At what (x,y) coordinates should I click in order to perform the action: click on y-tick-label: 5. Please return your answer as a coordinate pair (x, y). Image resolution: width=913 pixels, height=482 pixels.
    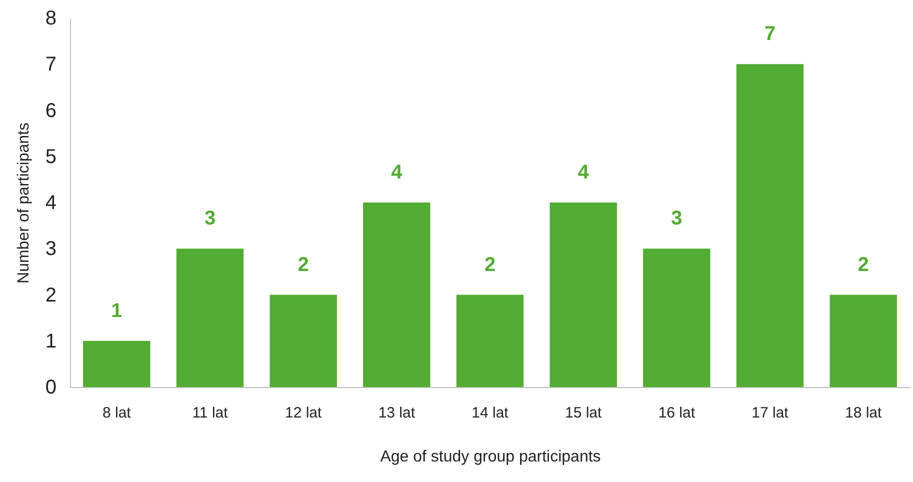
    Looking at the image, I should click on (50, 157).